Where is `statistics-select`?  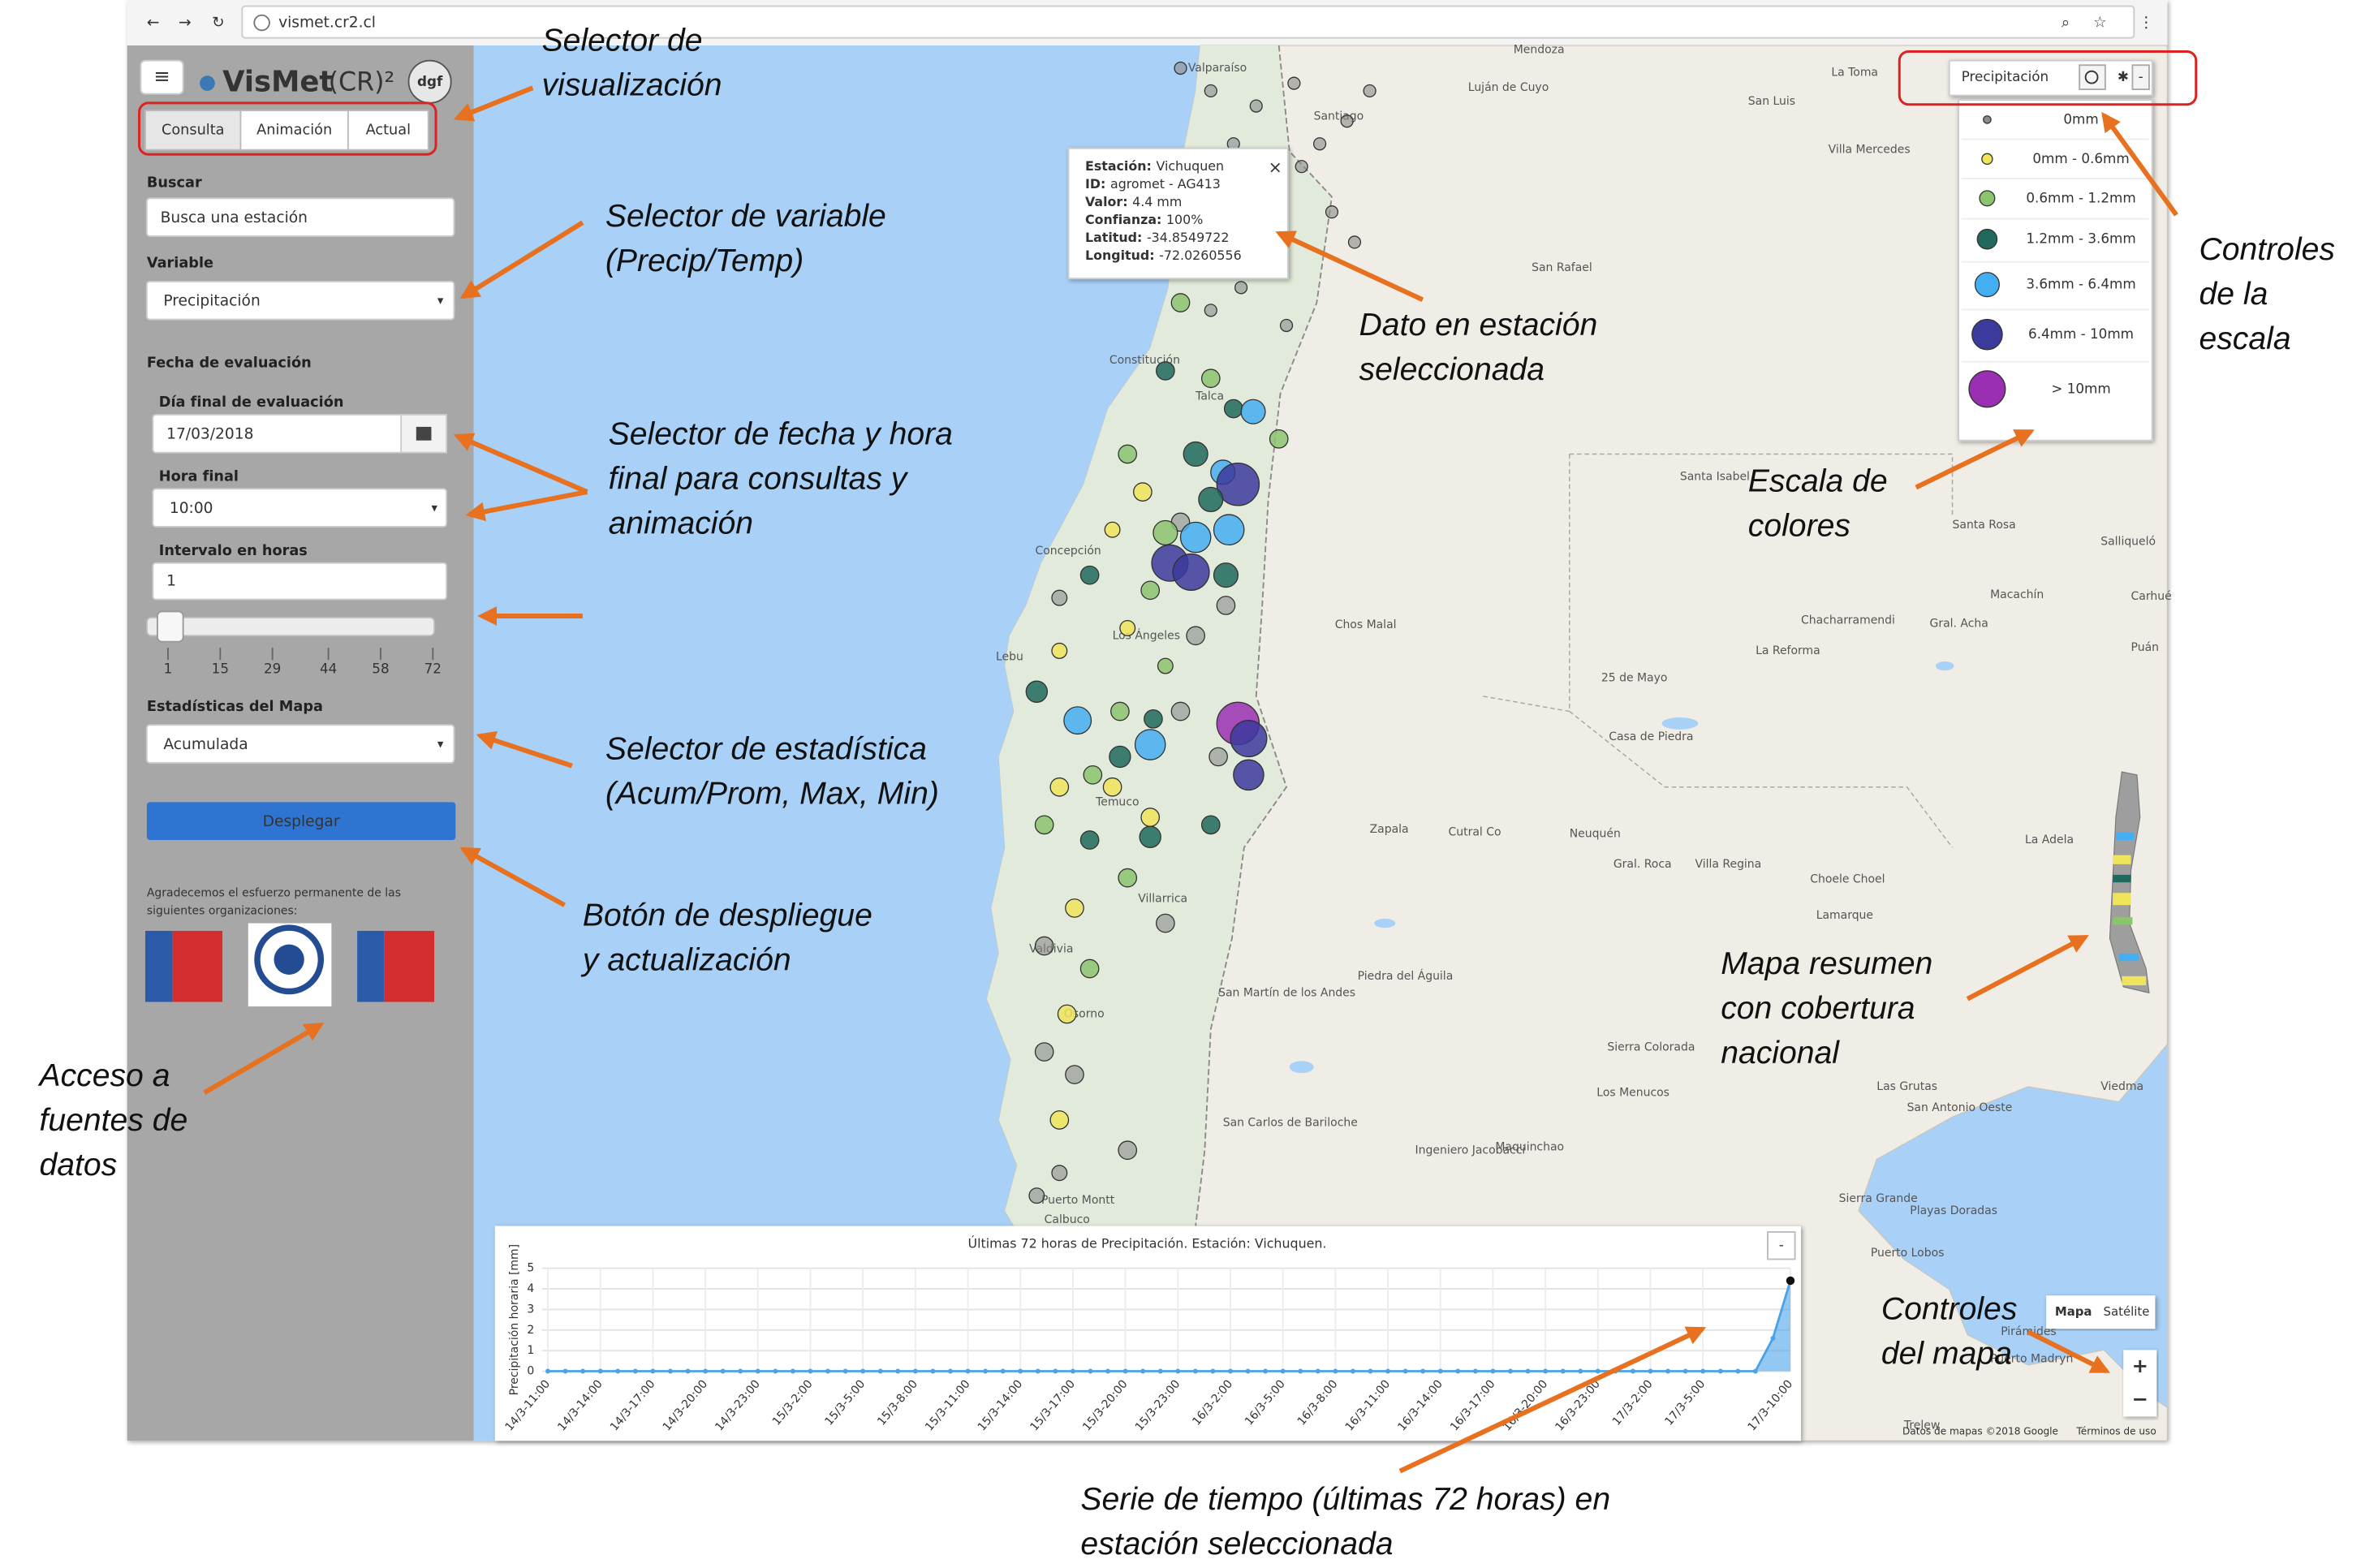
statistics-select is located at coordinates (300, 744).